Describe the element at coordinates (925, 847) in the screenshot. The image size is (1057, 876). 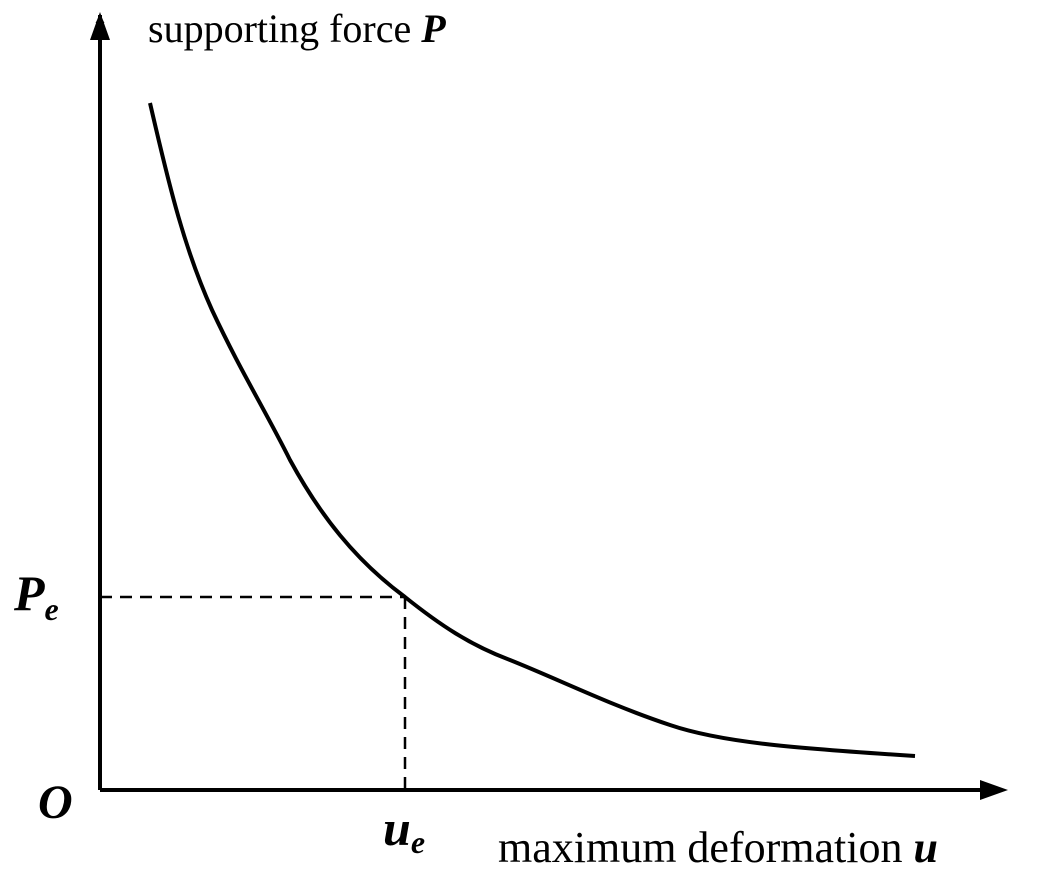
I see `x-axis-symbol: u` at that location.